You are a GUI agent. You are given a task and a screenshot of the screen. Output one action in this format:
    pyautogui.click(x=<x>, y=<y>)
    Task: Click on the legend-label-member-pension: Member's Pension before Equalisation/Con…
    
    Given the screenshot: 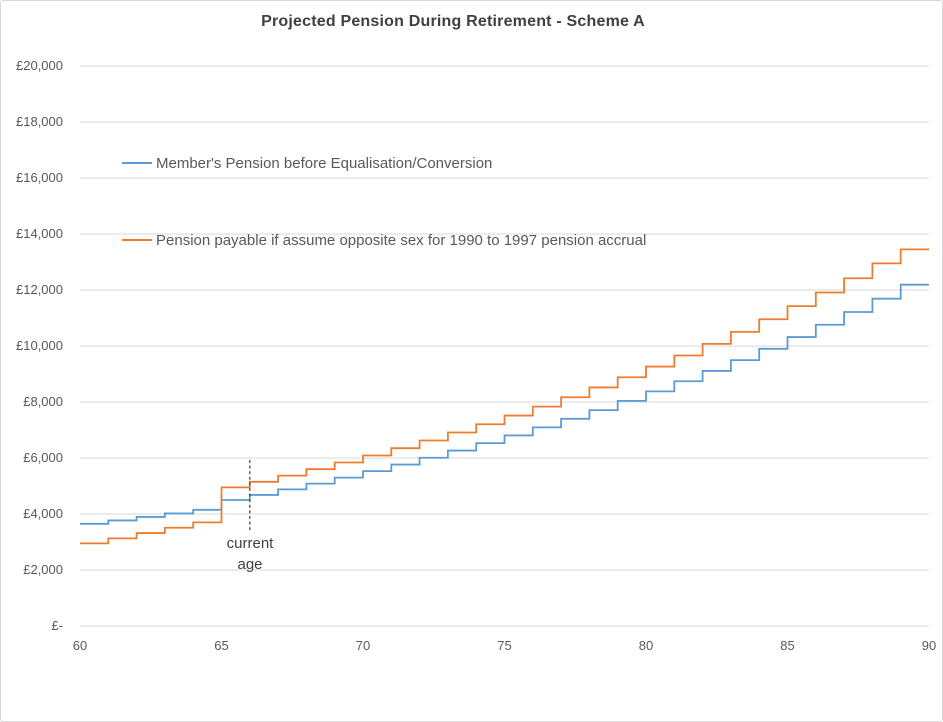 What is the action you would take?
    pyautogui.click(x=324, y=163)
    